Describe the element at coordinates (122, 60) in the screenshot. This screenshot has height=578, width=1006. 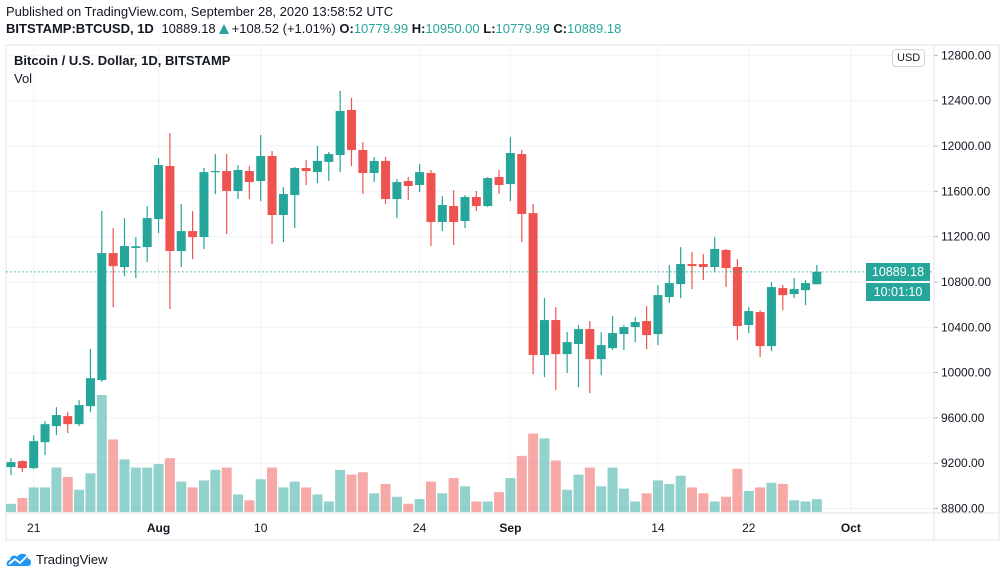
I see `legend-title: Bitcoin / U.S. Dollar, 1D, BITSTAMP` at that location.